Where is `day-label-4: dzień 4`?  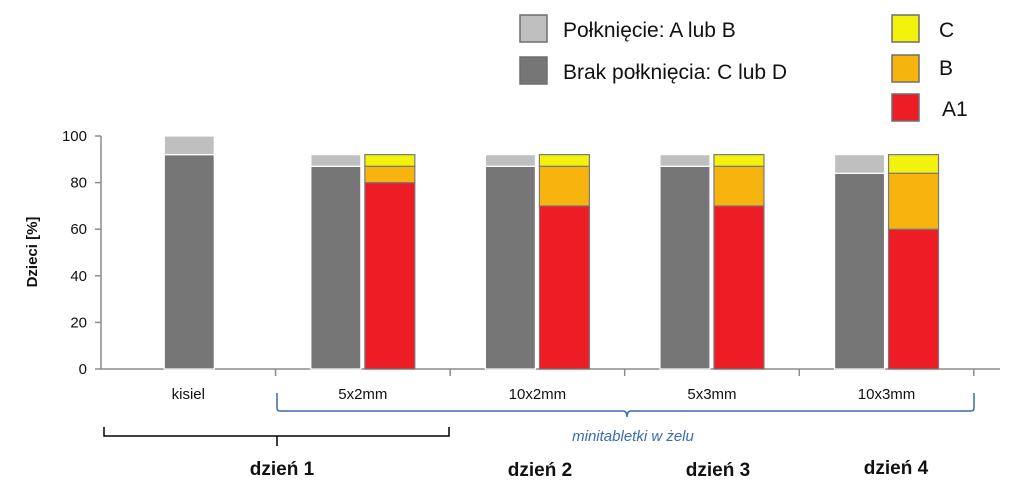 day-label-4: dzień 4 is located at coordinates (896, 468).